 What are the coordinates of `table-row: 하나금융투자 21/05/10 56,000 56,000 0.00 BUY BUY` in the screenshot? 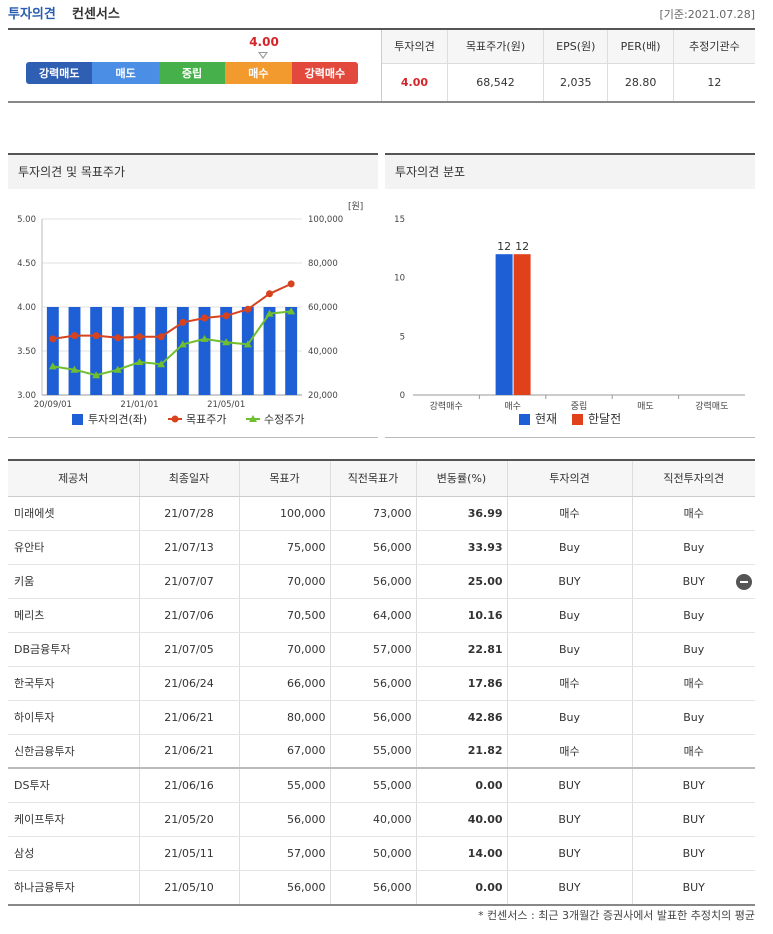 It's located at (381, 887).